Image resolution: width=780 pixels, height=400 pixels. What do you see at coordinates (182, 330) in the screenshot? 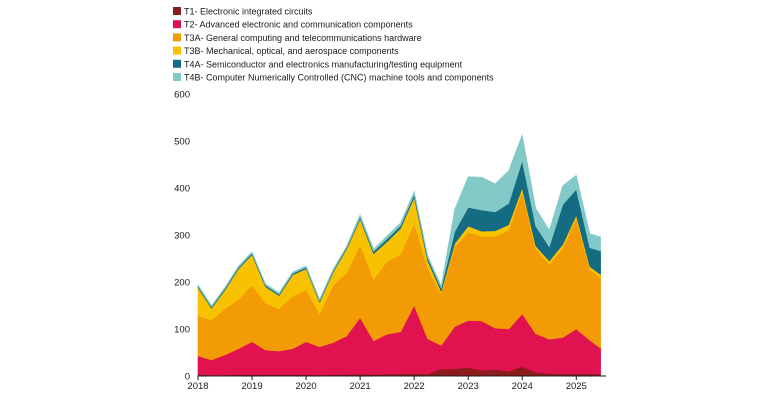
I see `y-tick-label: 100` at bounding box center [182, 330].